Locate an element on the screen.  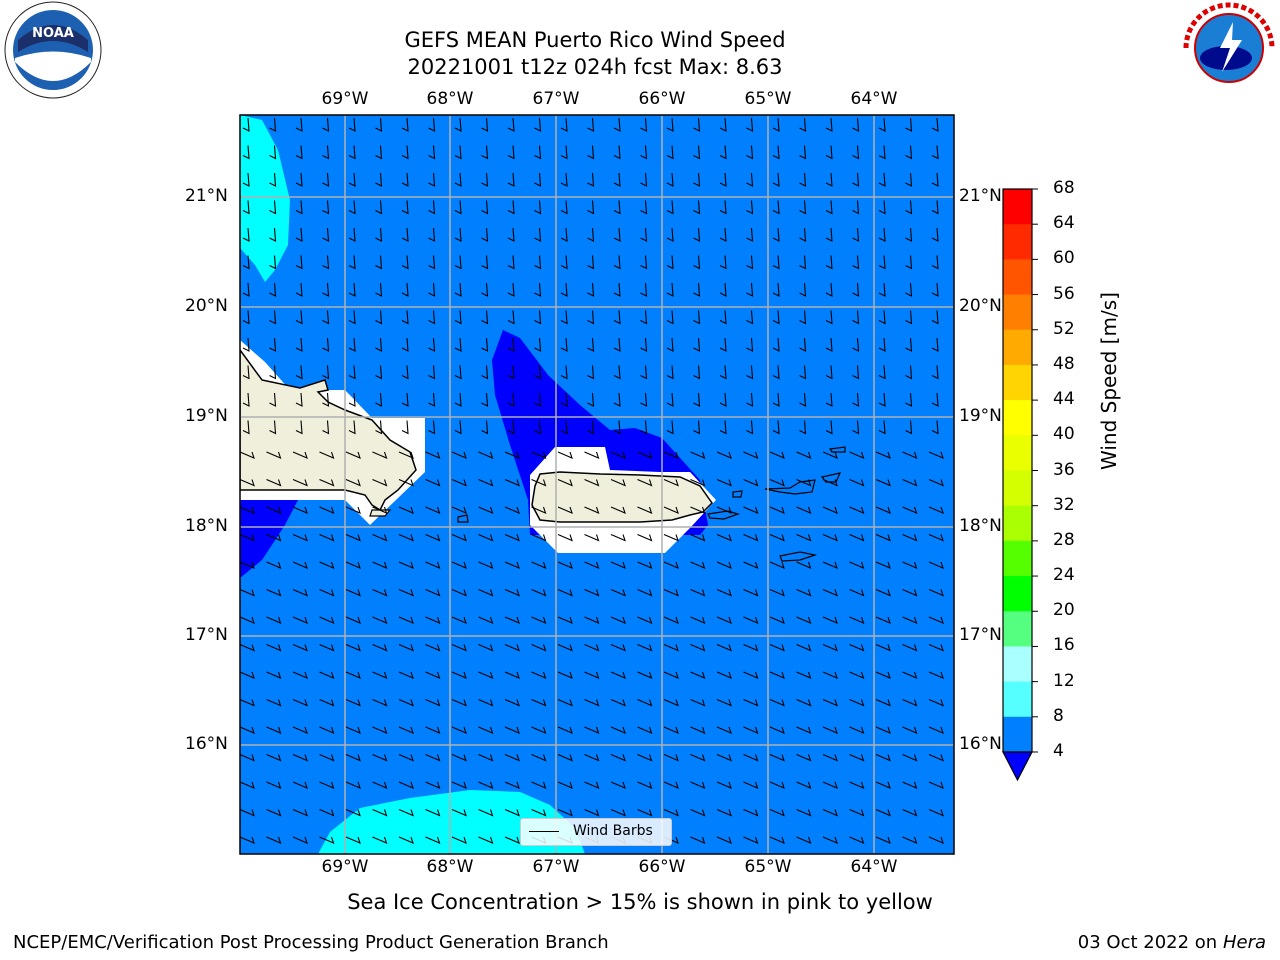
noaa-logo: NOAA is located at coordinates (53, 50).